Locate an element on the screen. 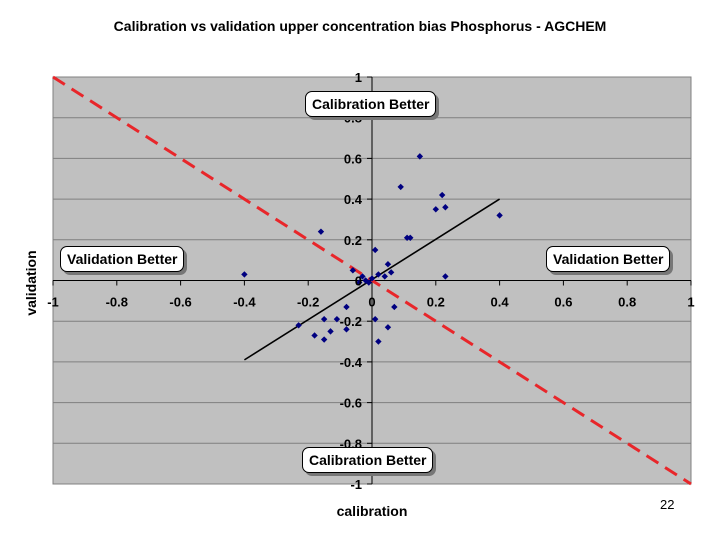 This screenshot has height=540, width=720. y-tick-label: -0.4 is located at coordinates (351, 362).